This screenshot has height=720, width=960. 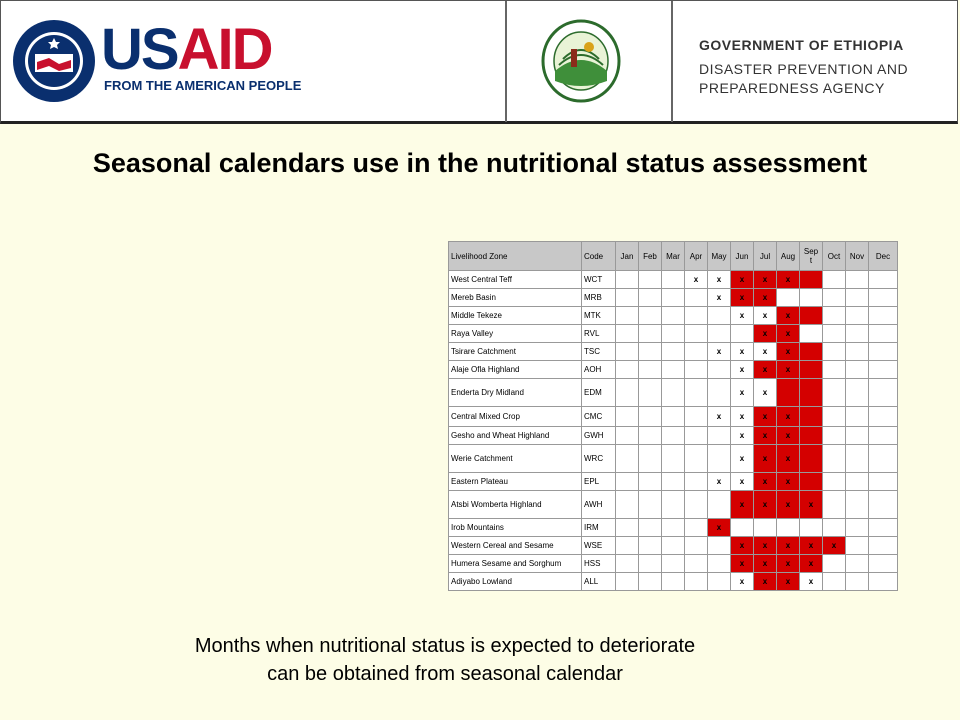 What do you see at coordinates (673, 563) in the screenshot?
I see `table-row: Humera Sesame and Sorghum HSS x x x x` at bounding box center [673, 563].